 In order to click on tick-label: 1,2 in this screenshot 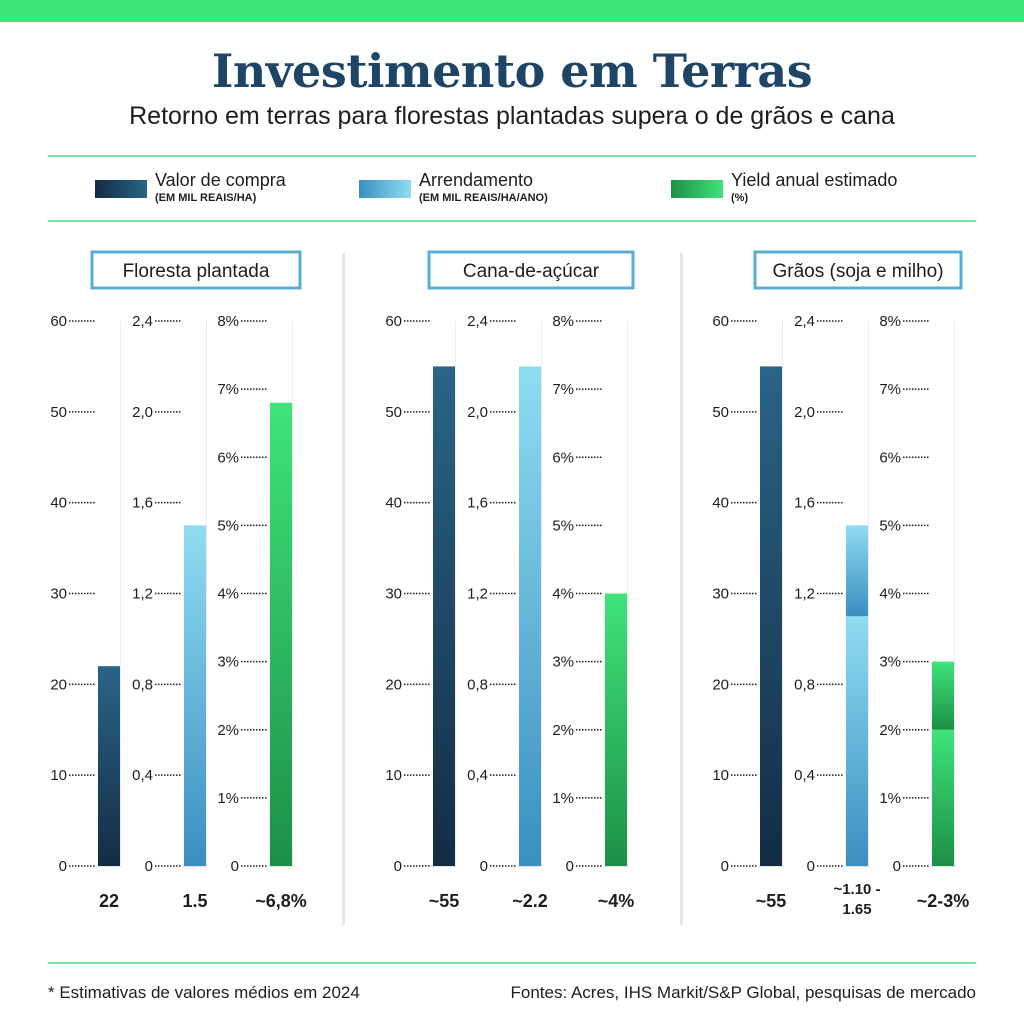, I will do `click(142, 594)`.